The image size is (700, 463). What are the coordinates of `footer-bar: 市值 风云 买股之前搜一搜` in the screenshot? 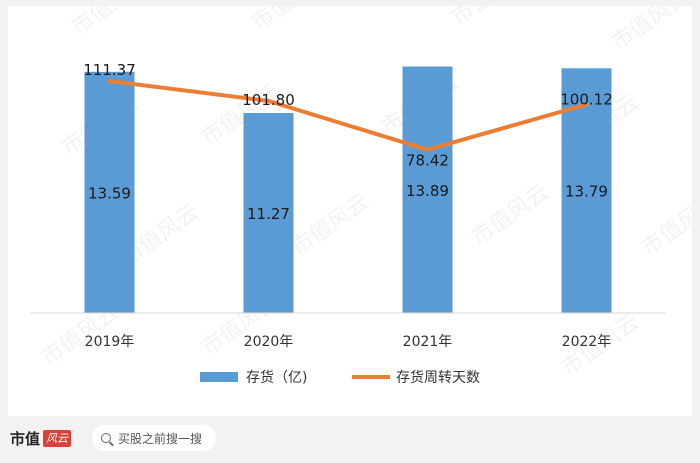 It's located at (350, 439).